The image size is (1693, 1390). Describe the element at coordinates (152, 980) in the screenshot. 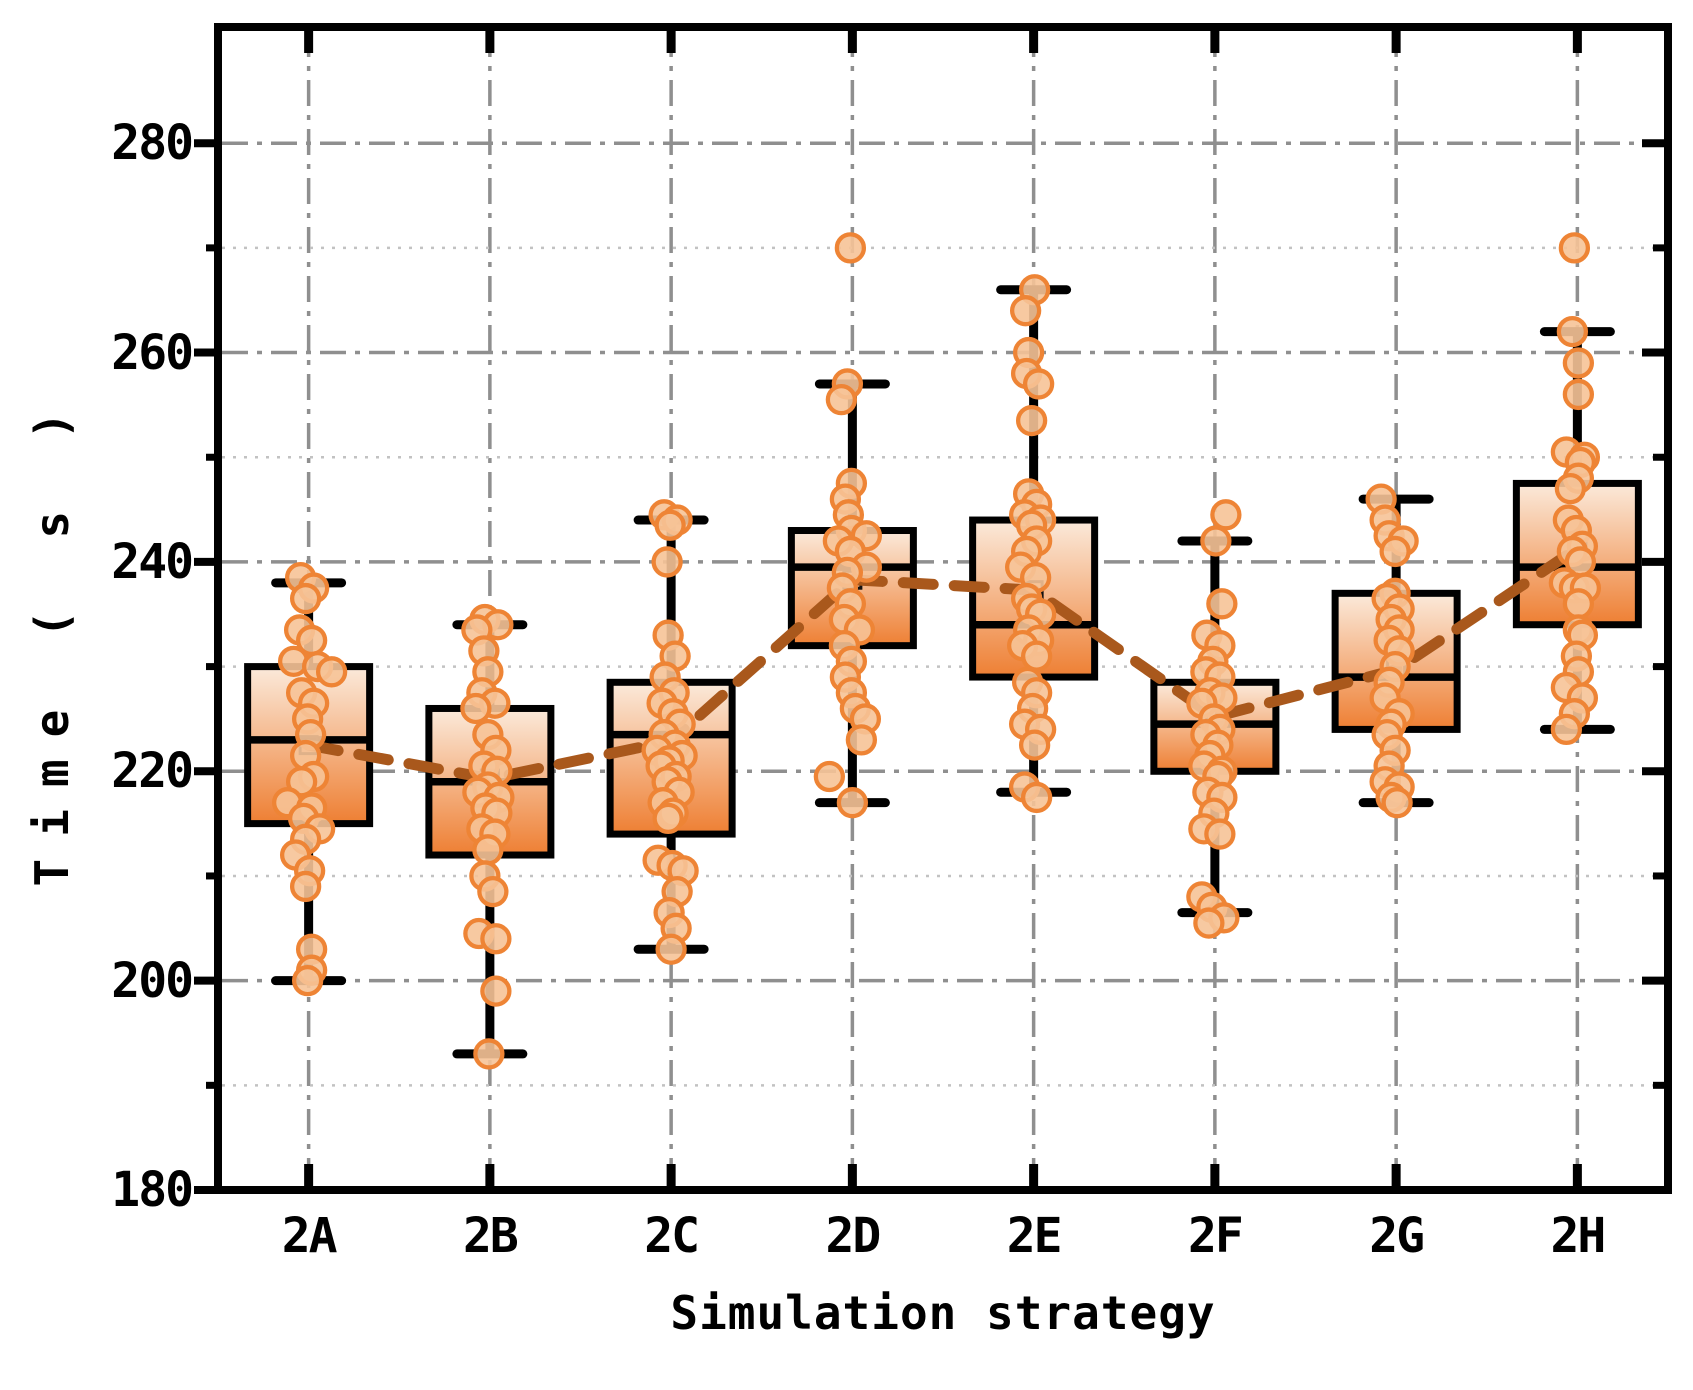

I see `y-tick-label: 200` at that location.